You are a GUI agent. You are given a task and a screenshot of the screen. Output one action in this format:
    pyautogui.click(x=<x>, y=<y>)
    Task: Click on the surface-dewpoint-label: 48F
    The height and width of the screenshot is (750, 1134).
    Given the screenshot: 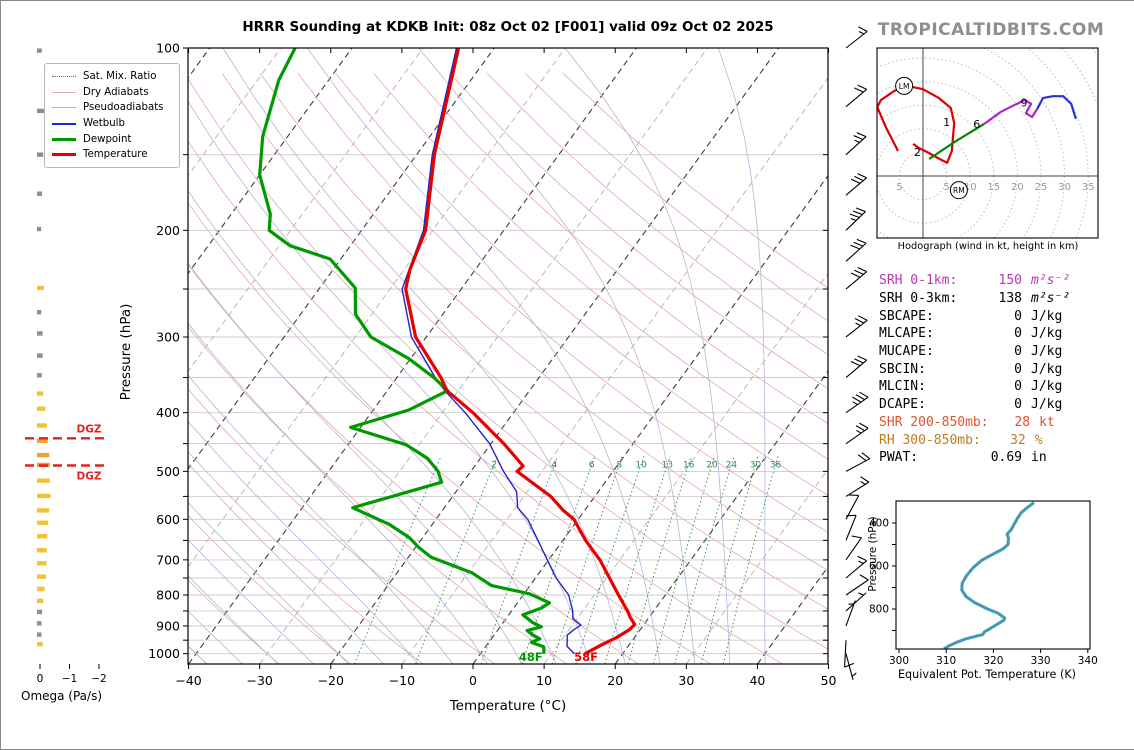 What is the action you would take?
    pyautogui.click(x=531, y=657)
    